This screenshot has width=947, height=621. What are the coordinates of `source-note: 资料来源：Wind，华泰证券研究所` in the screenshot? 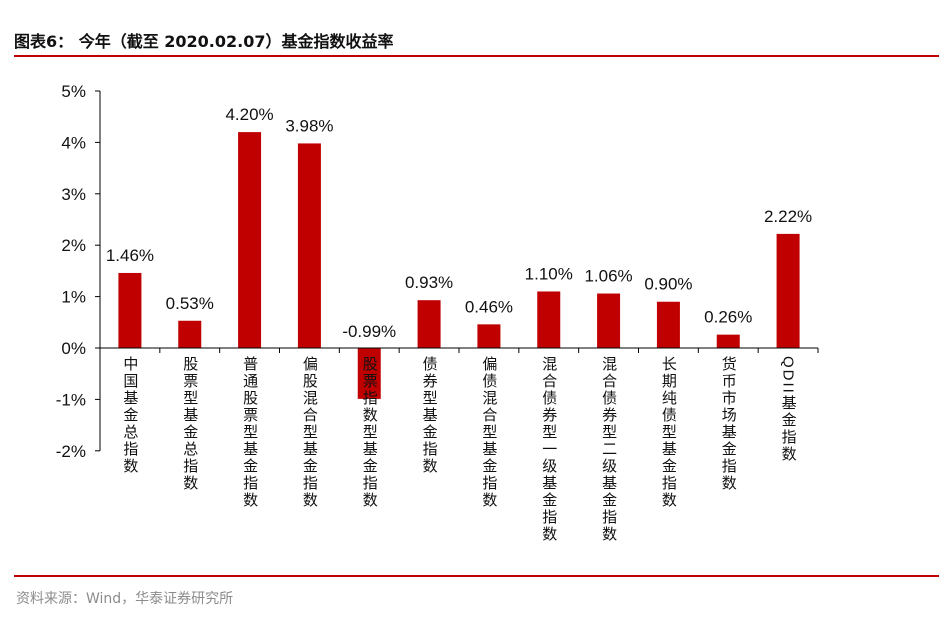 It's located at (125, 599).